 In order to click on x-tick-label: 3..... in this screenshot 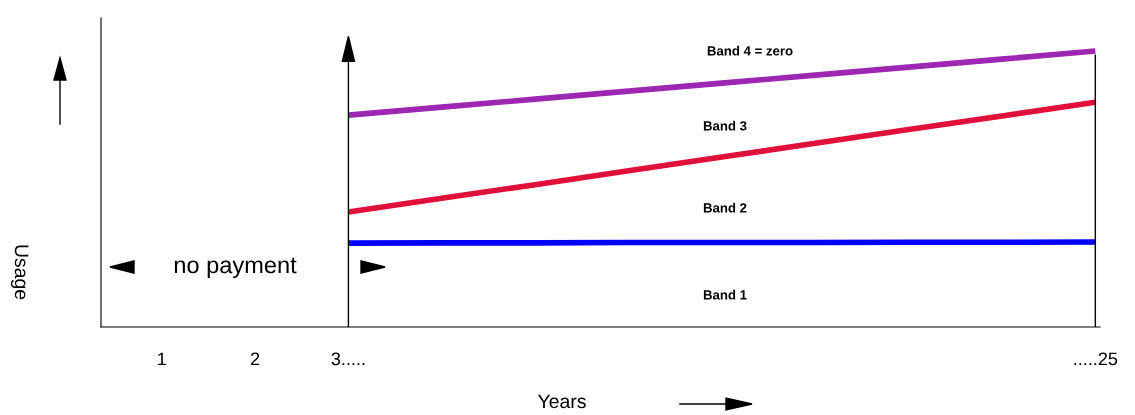, I will do `click(348, 359)`.